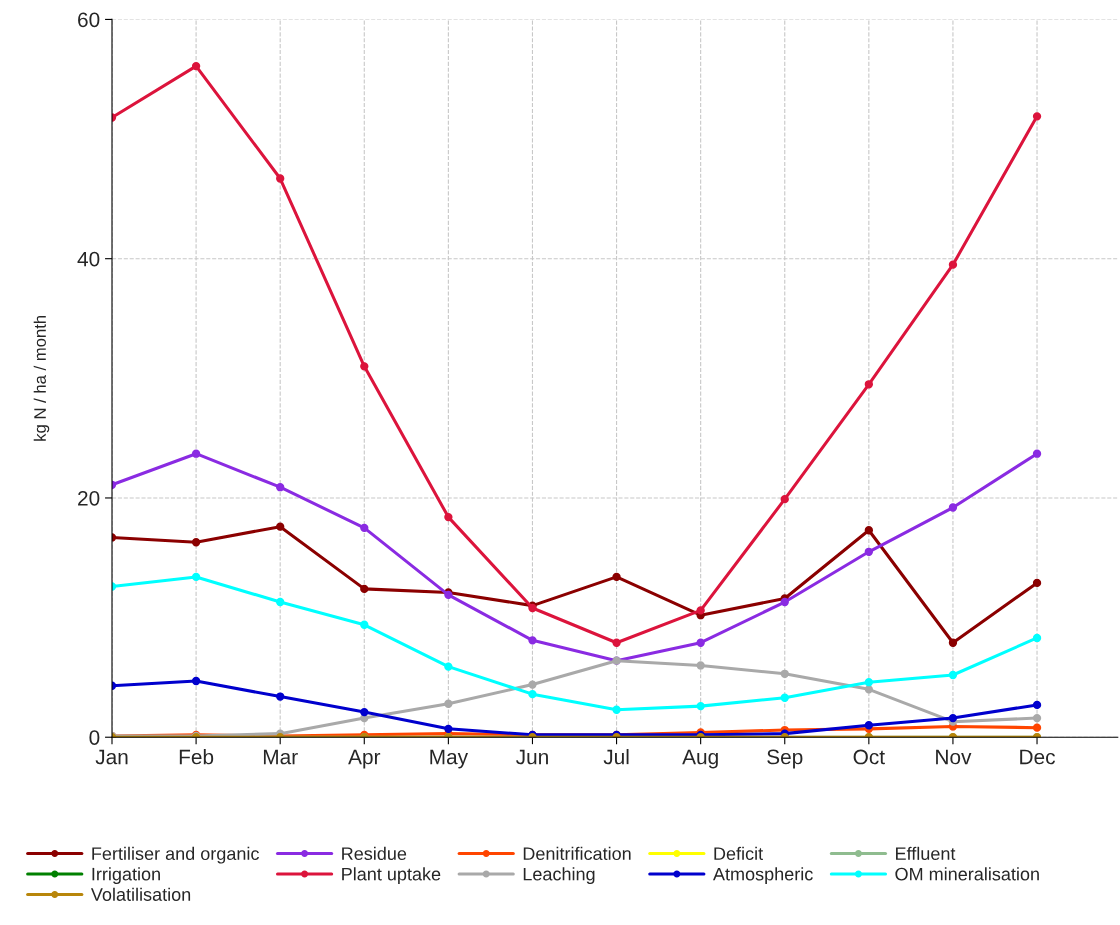 The height and width of the screenshot is (925, 1120). Describe the element at coordinates (967, 874) in the screenshot. I see `legend-label: OM mineralisation` at that location.